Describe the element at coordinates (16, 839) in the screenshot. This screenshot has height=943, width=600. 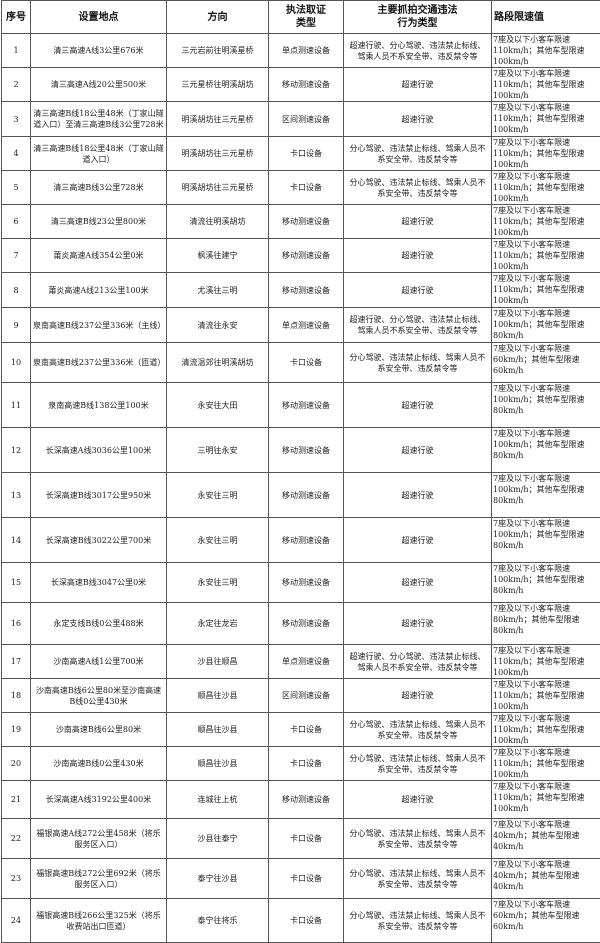
I see `cell-index: 22` at that location.